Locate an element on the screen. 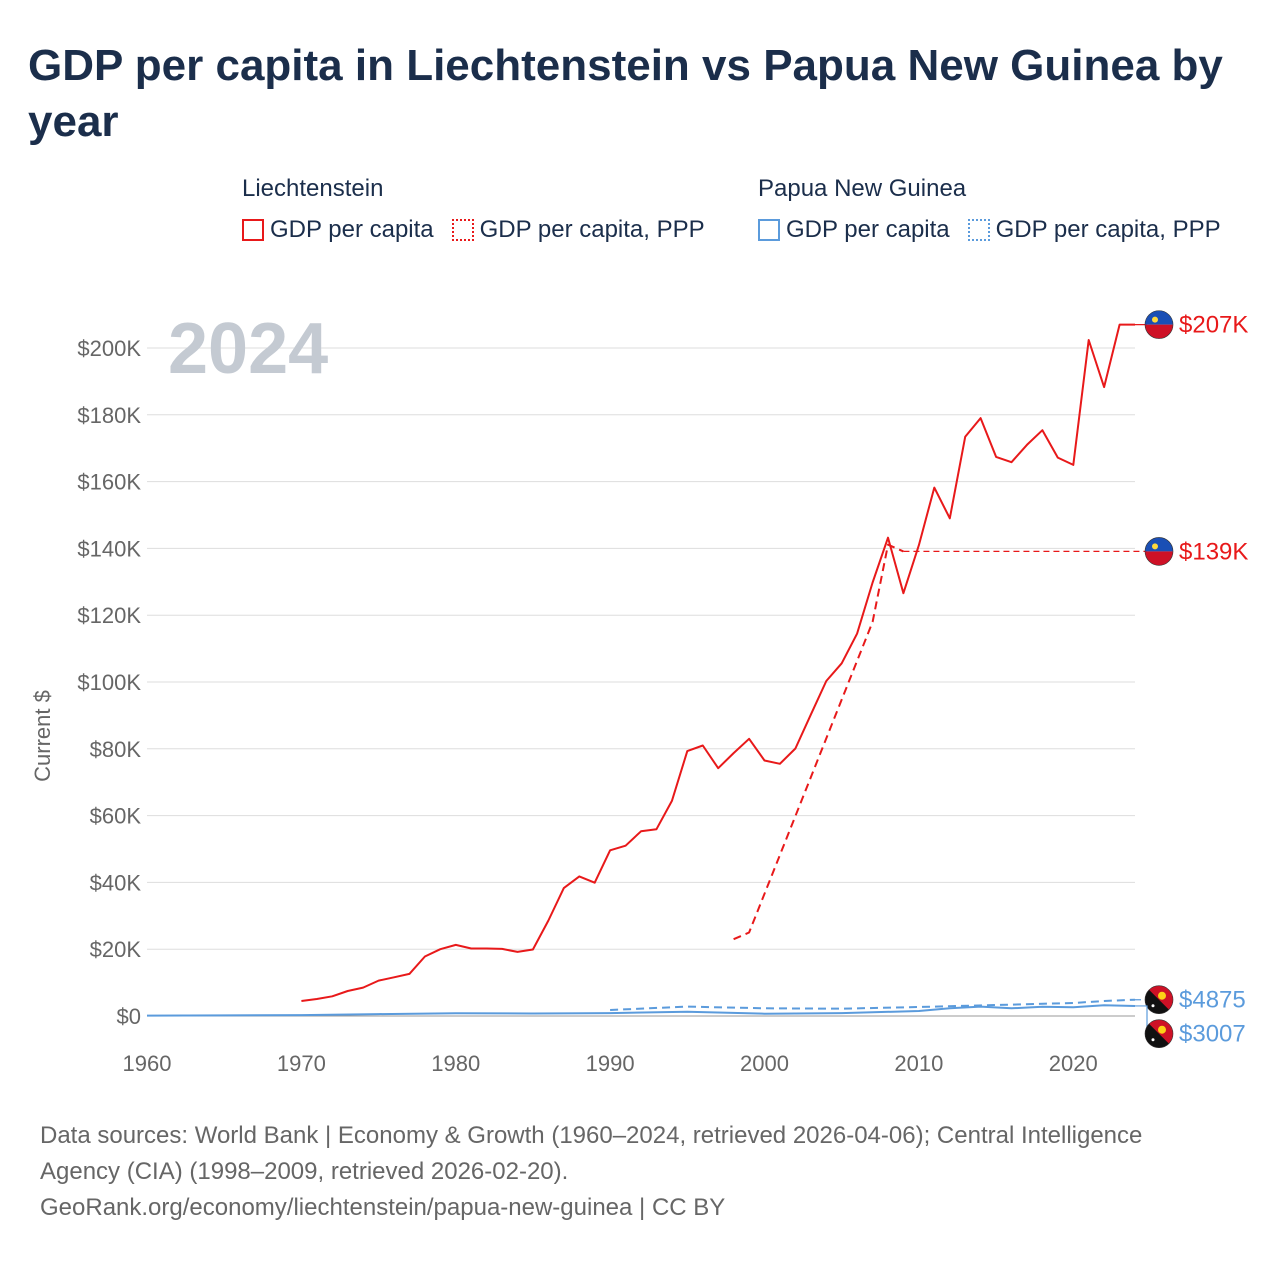 The width and height of the screenshot is (1280, 1280). year-watermark: 2024 is located at coordinates (248, 349).